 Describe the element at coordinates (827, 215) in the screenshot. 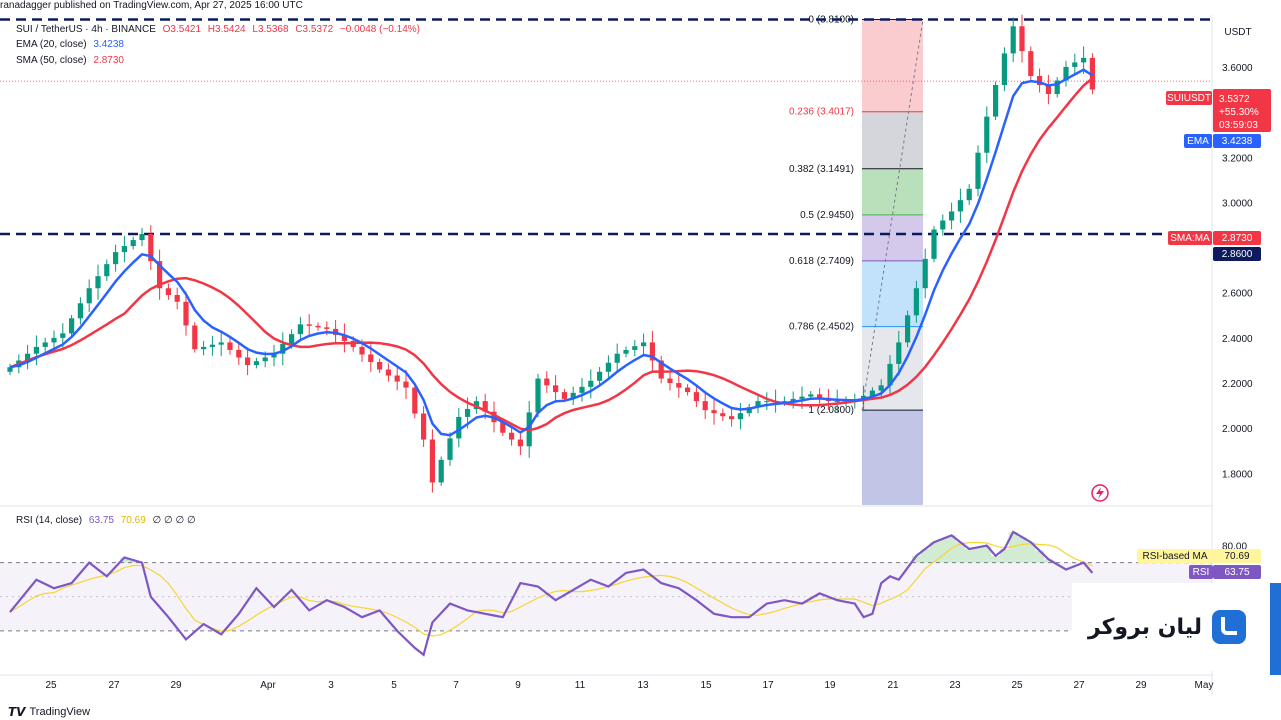

I see `fib-level-label: 0.5 (2.9450)` at that location.